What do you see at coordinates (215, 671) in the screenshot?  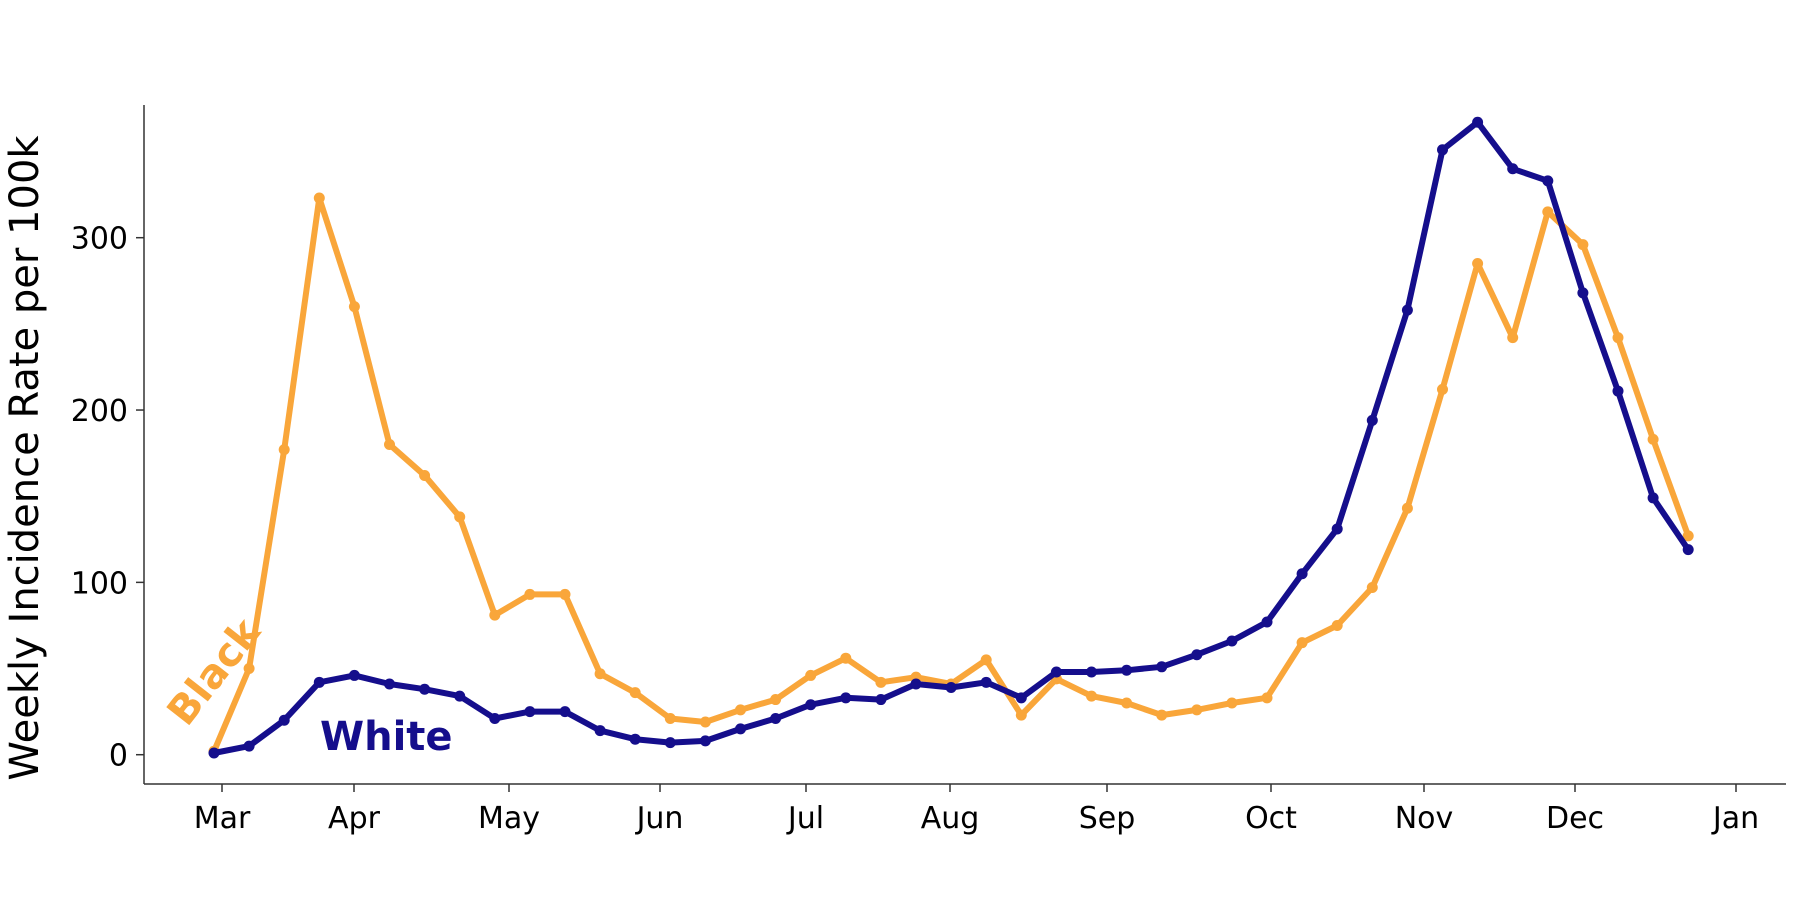 I see `series-label-black: Black` at bounding box center [215, 671].